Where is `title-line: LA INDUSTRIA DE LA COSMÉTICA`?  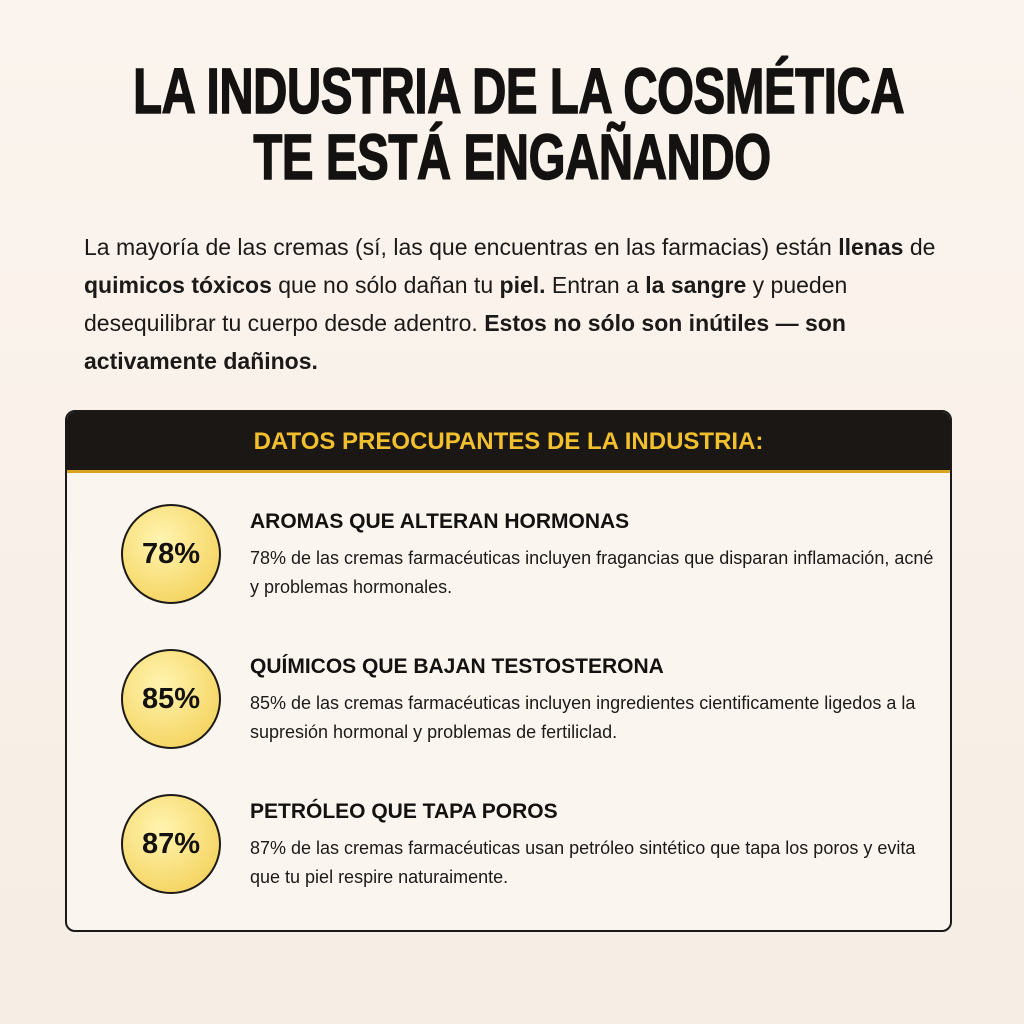
title-line: LA INDUSTRIA DE LA COSMÉTICA is located at coordinates (519, 91).